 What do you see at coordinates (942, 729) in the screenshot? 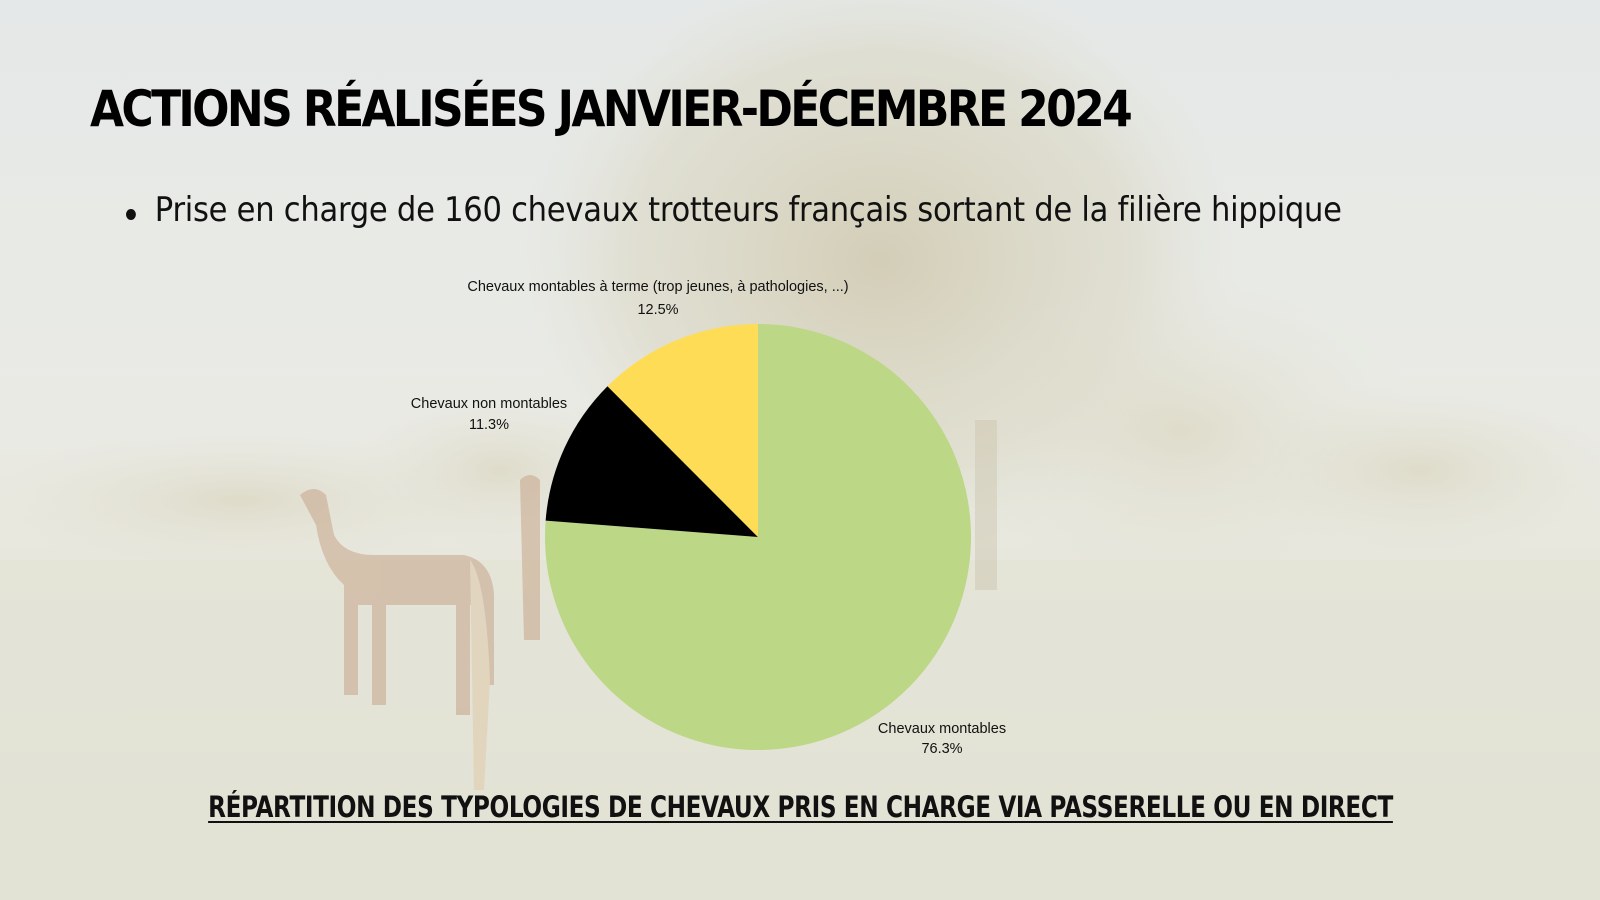
I see `slice-label-montables: Chevaux montables` at bounding box center [942, 729].